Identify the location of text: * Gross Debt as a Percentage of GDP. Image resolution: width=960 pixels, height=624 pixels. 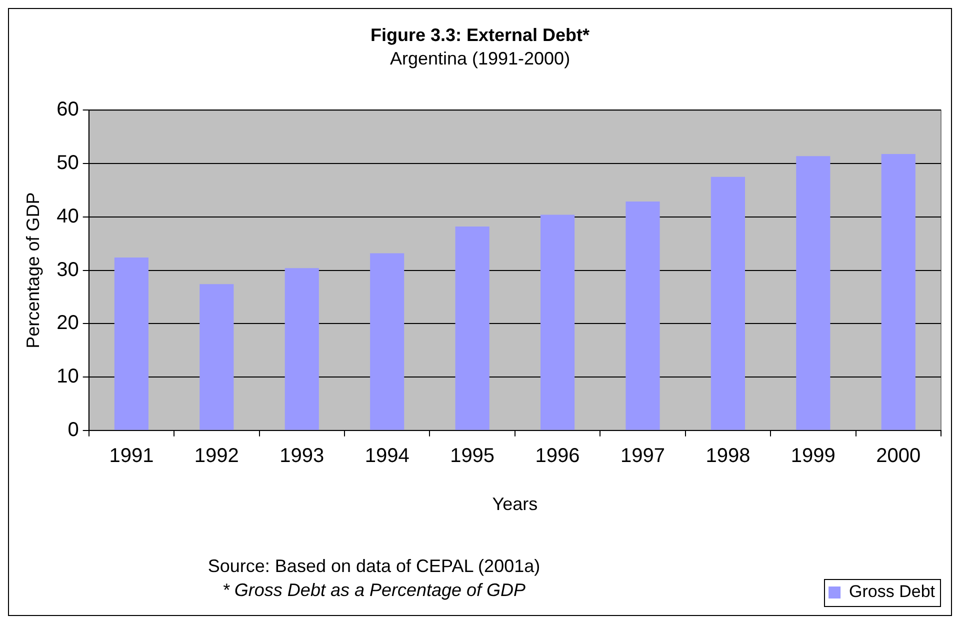
(374, 590).